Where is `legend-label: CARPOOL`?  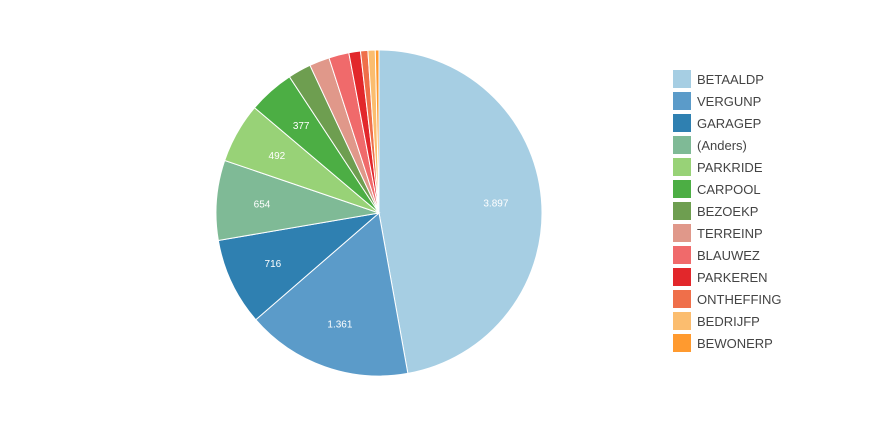 legend-label: CARPOOL is located at coordinates (729, 189).